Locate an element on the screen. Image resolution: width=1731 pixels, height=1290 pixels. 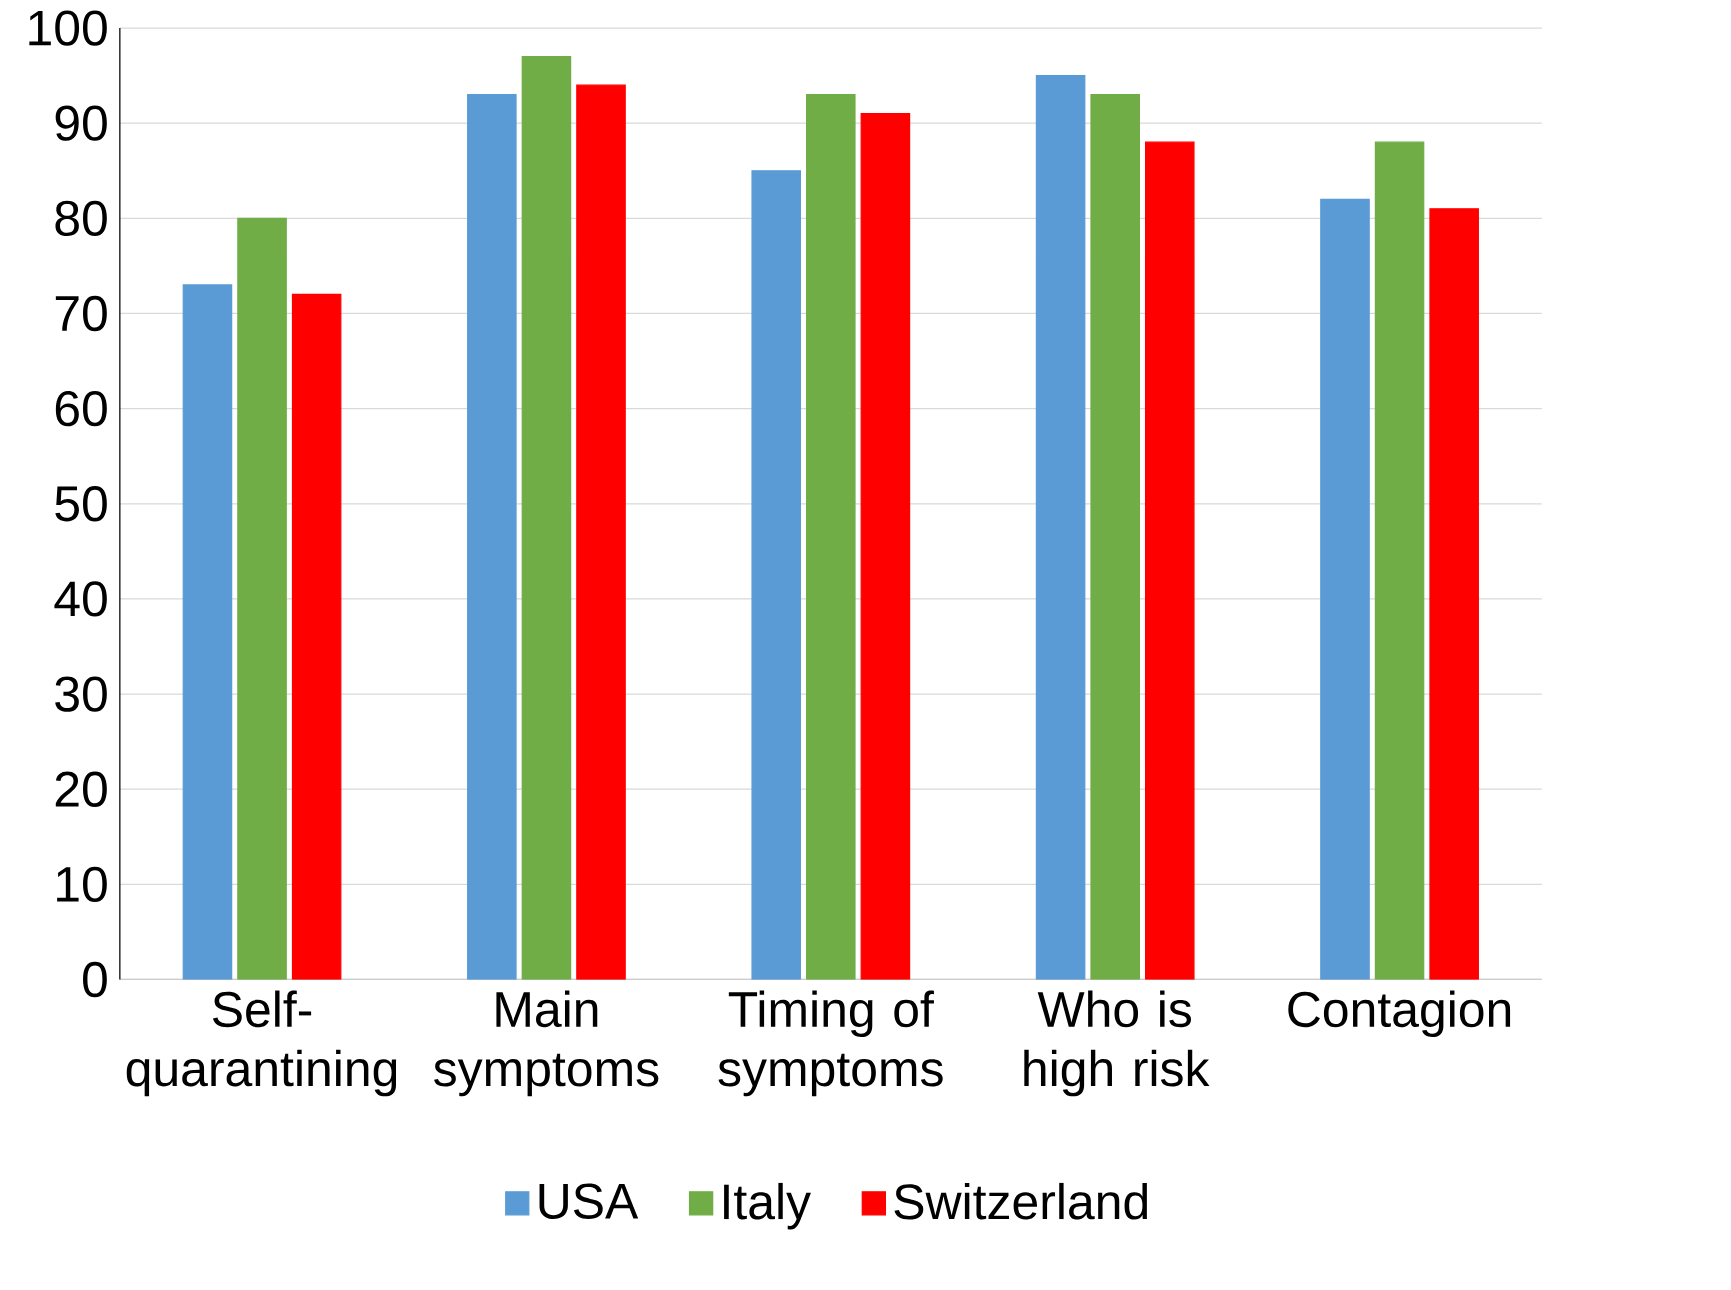
x-tick-label: Timing of symptoms is located at coordinates (830, 1043).